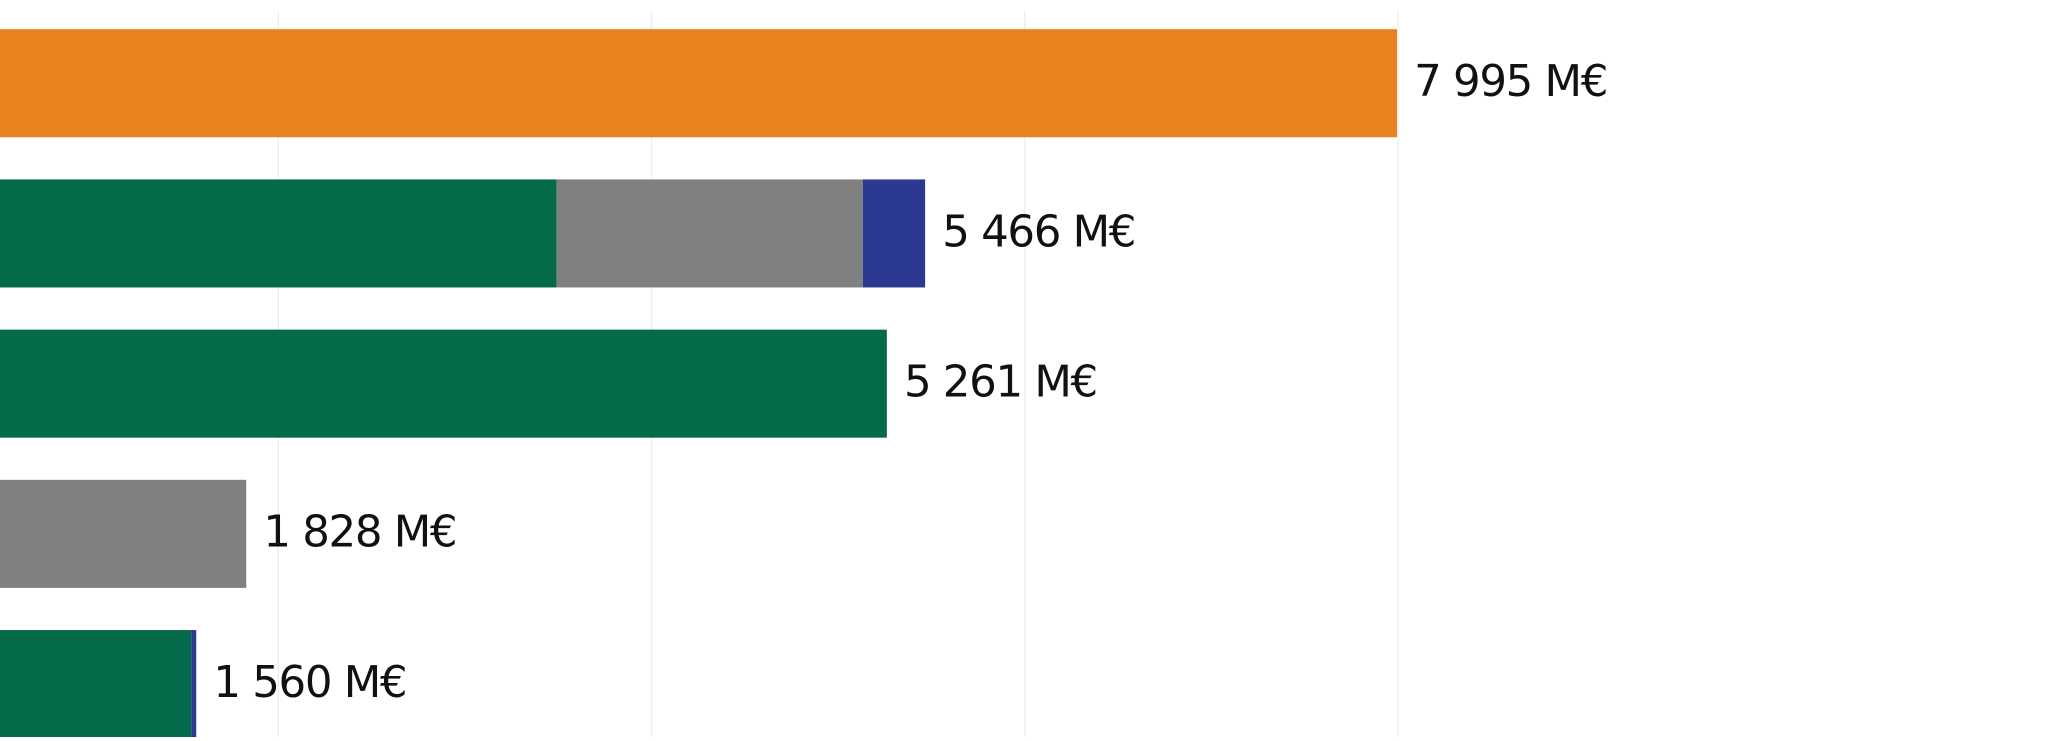 The image size is (2066, 741). Describe the element at coordinates (1510, 82) in the screenshot. I see `total-label: 7 995 M€` at that location.